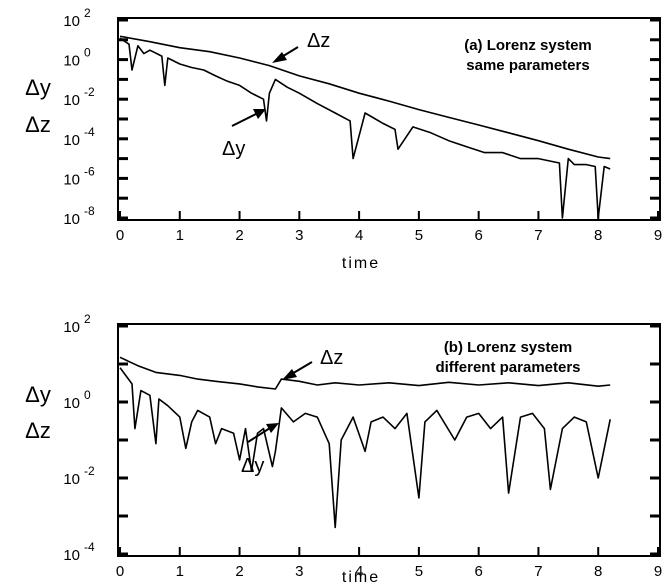 This screenshot has height=586, width=672. Describe the element at coordinates (361, 263) in the screenshot. I see `x-axis-label-a: time` at that location.